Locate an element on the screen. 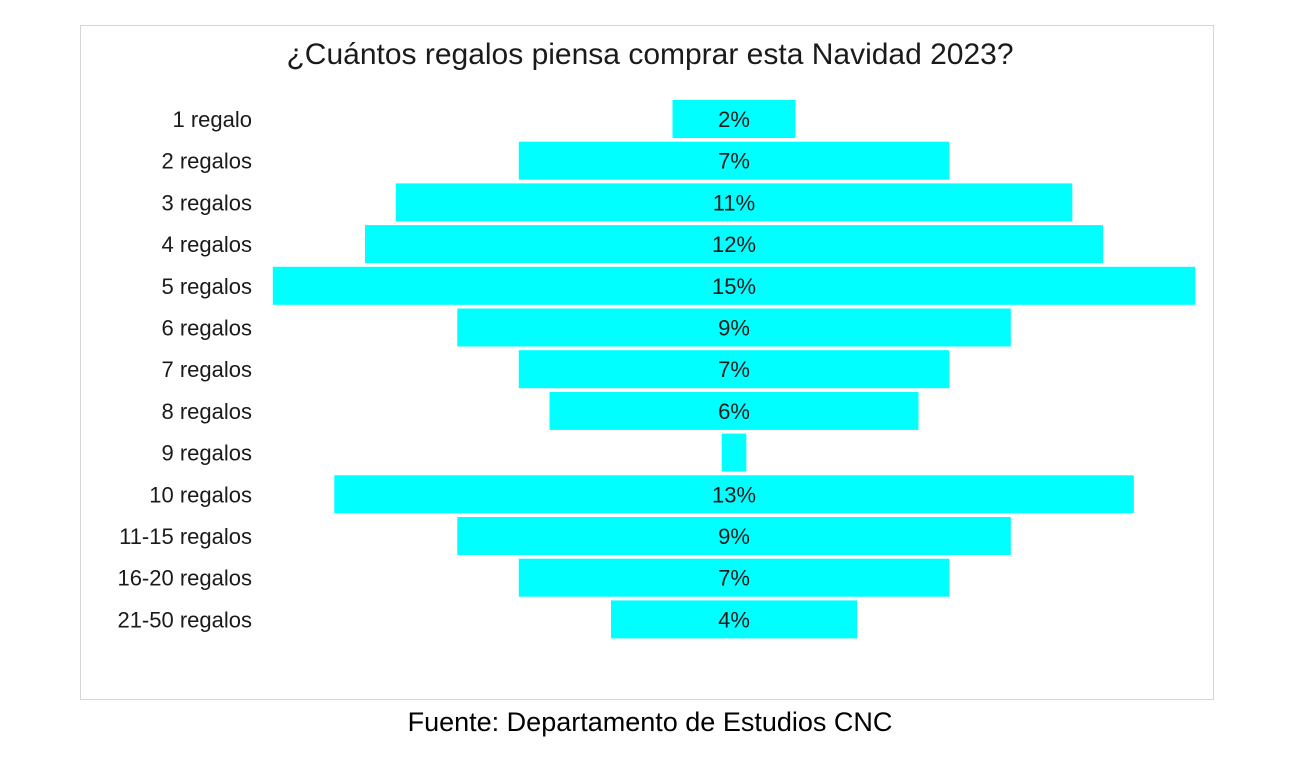 The width and height of the screenshot is (1300, 765). category-label: 4 regalos is located at coordinates (206, 244).